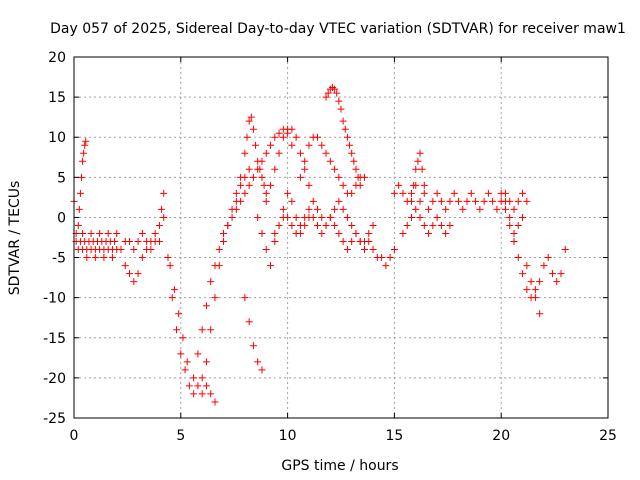 This screenshot has height=480, width=640. Describe the element at coordinates (283, 229) in the screenshot. I see `series-mid-spread` at that location.